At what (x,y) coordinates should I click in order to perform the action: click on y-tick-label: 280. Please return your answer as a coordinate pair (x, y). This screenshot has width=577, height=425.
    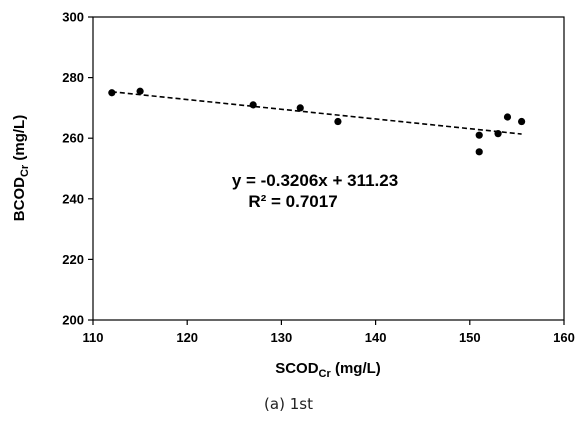
    Looking at the image, I should click on (73, 77).